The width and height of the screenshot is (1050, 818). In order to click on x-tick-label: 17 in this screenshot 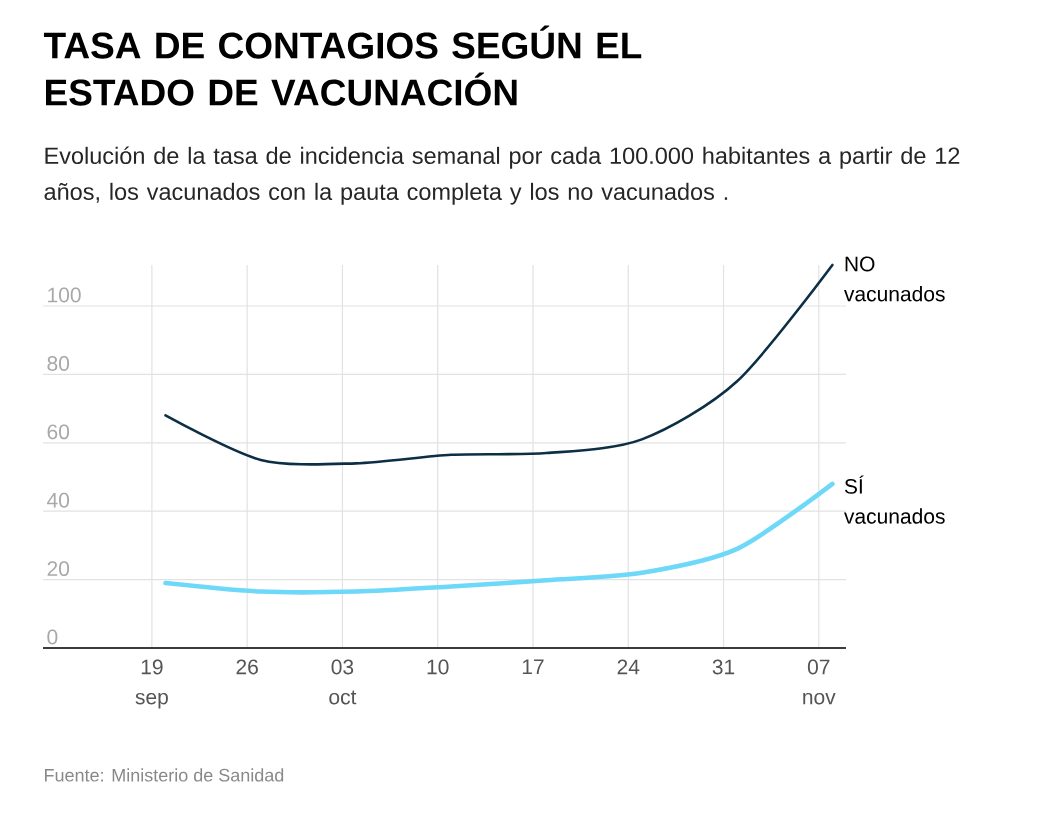, I will do `click(533, 666)`.